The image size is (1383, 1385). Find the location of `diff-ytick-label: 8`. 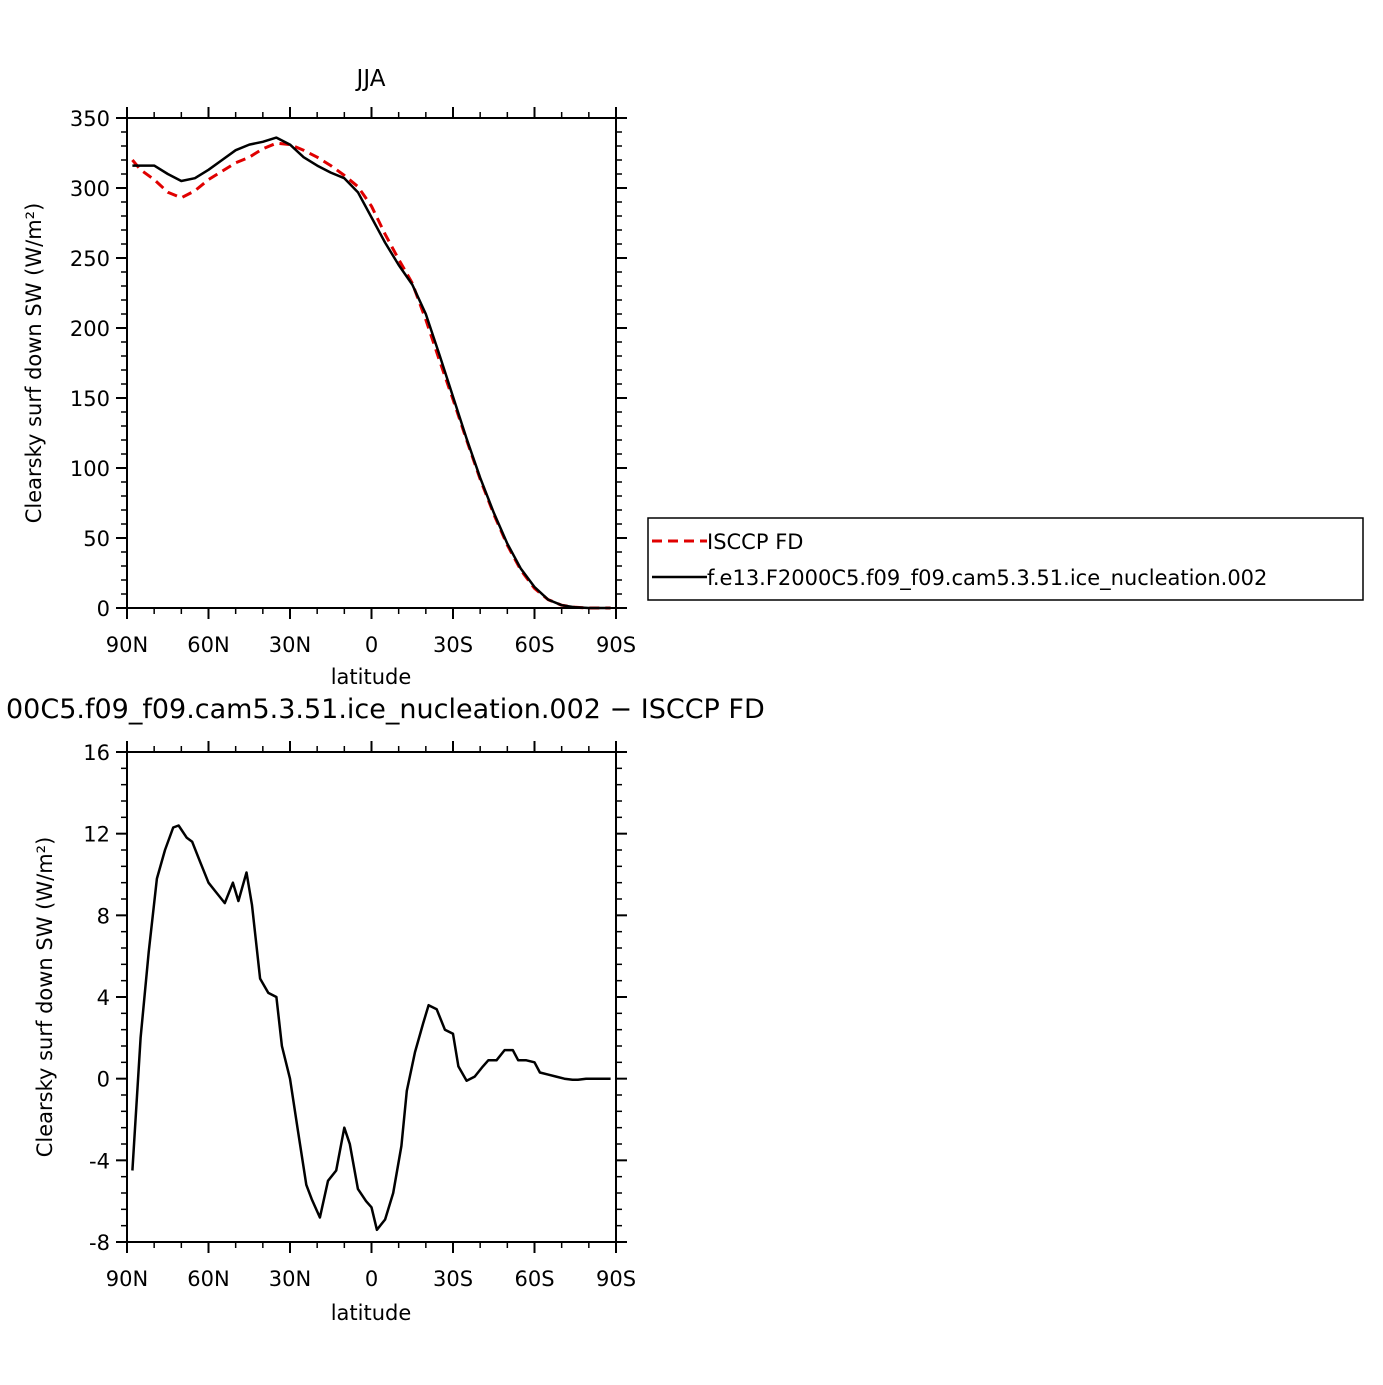

diff-ytick-label: 8 is located at coordinates (103, 916).